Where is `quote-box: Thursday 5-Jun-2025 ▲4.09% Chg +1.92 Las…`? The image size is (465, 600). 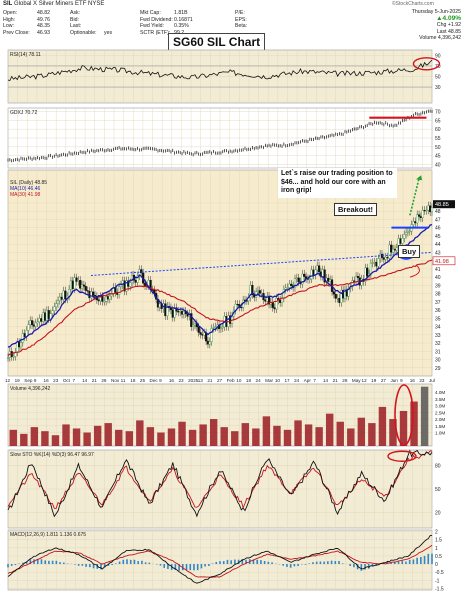 quote-box: Thursday 5-Jun-2025 ▲4.09% Chg +1.92 Las… is located at coordinates (436, 25).